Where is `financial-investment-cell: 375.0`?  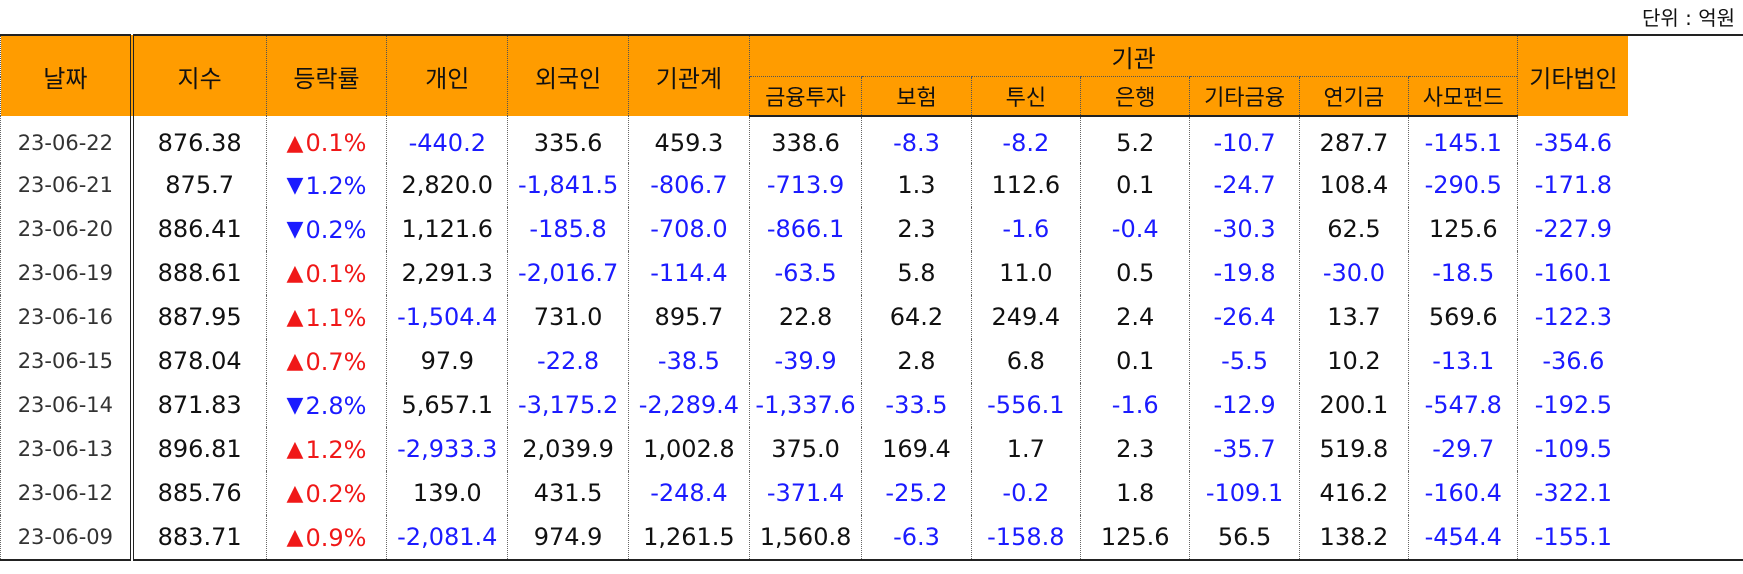 financial-investment-cell: 375.0 is located at coordinates (805, 449).